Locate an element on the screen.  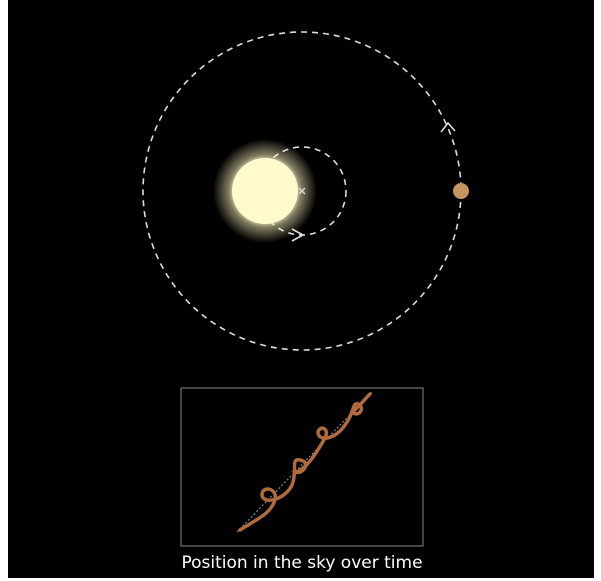
orbit-arrow is located at coordinates (448, 127).